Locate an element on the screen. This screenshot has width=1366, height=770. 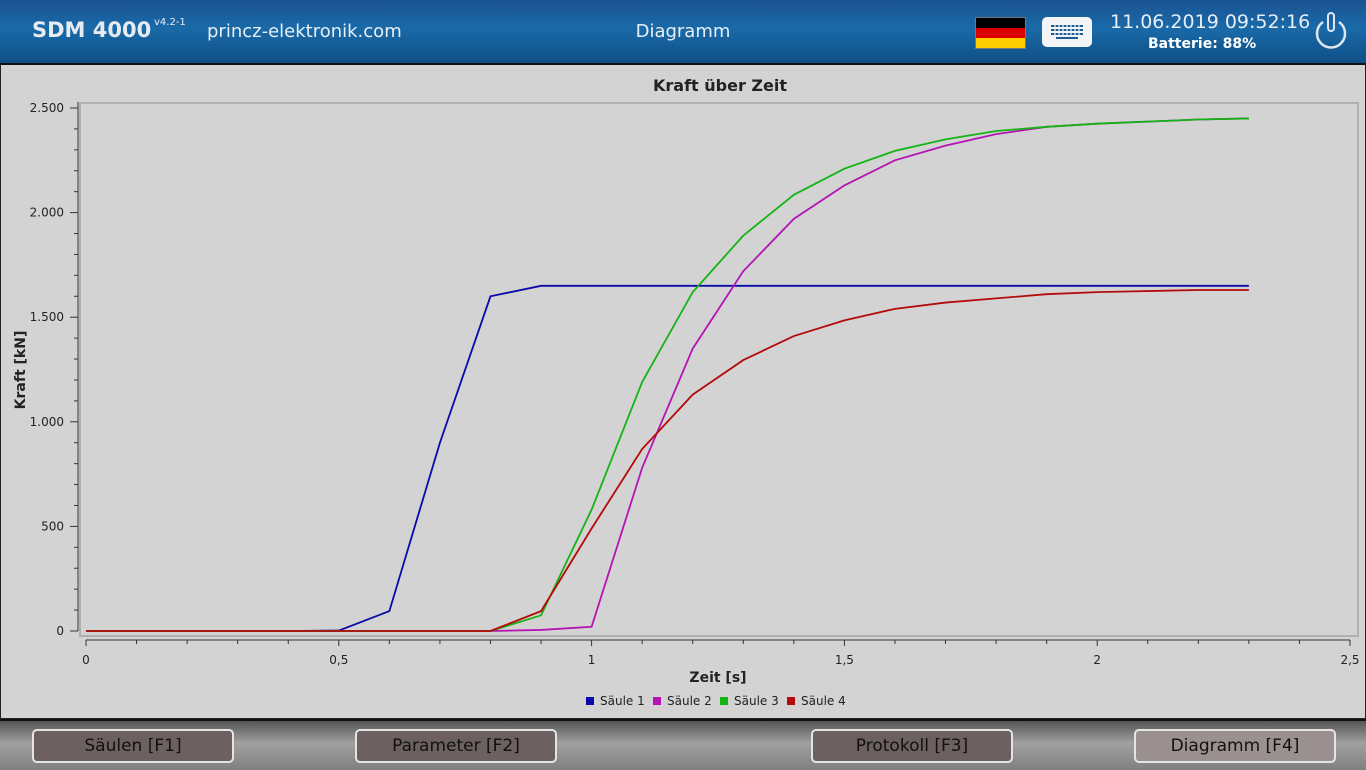
app-title: SDM 4000 is located at coordinates (92, 30).